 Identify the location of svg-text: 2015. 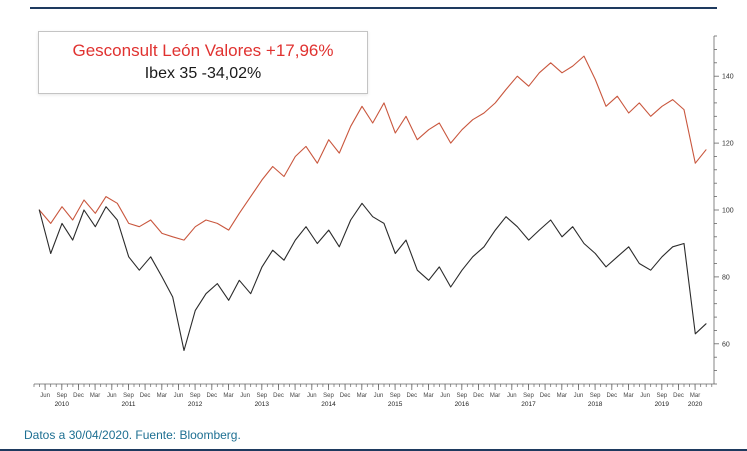
(395, 404).